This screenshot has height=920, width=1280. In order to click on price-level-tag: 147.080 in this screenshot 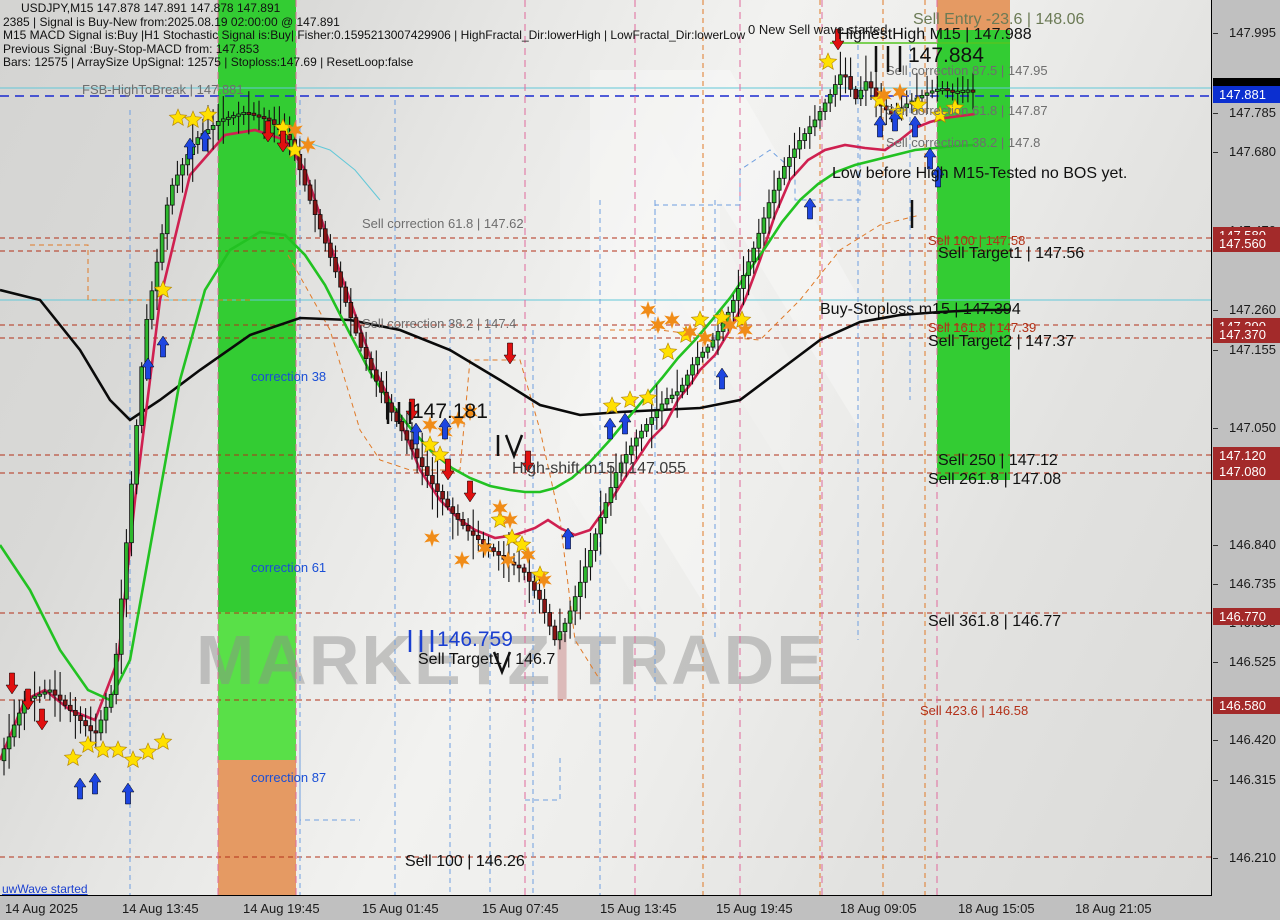, I will do `click(1246, 471)`.